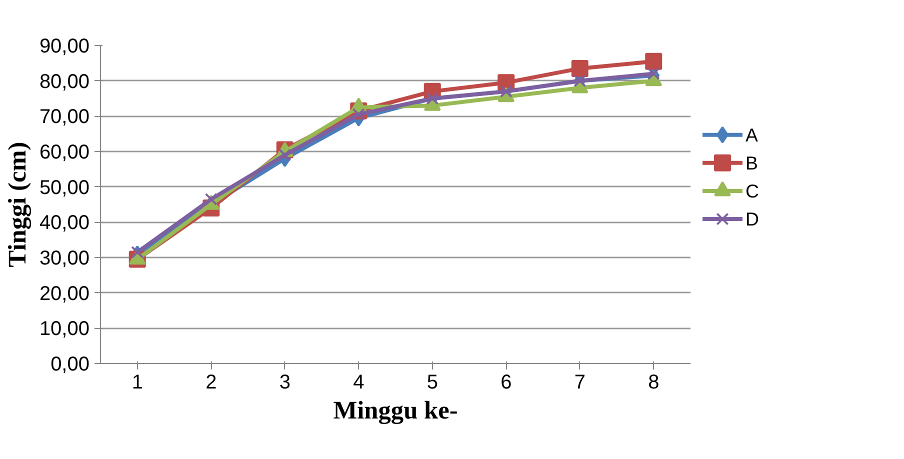 The width and height of the screenshot is (904, 459). Describe the element at coordinates (64, 81) in the screenshot. I see `y-tick-label: 80,00` at that location.